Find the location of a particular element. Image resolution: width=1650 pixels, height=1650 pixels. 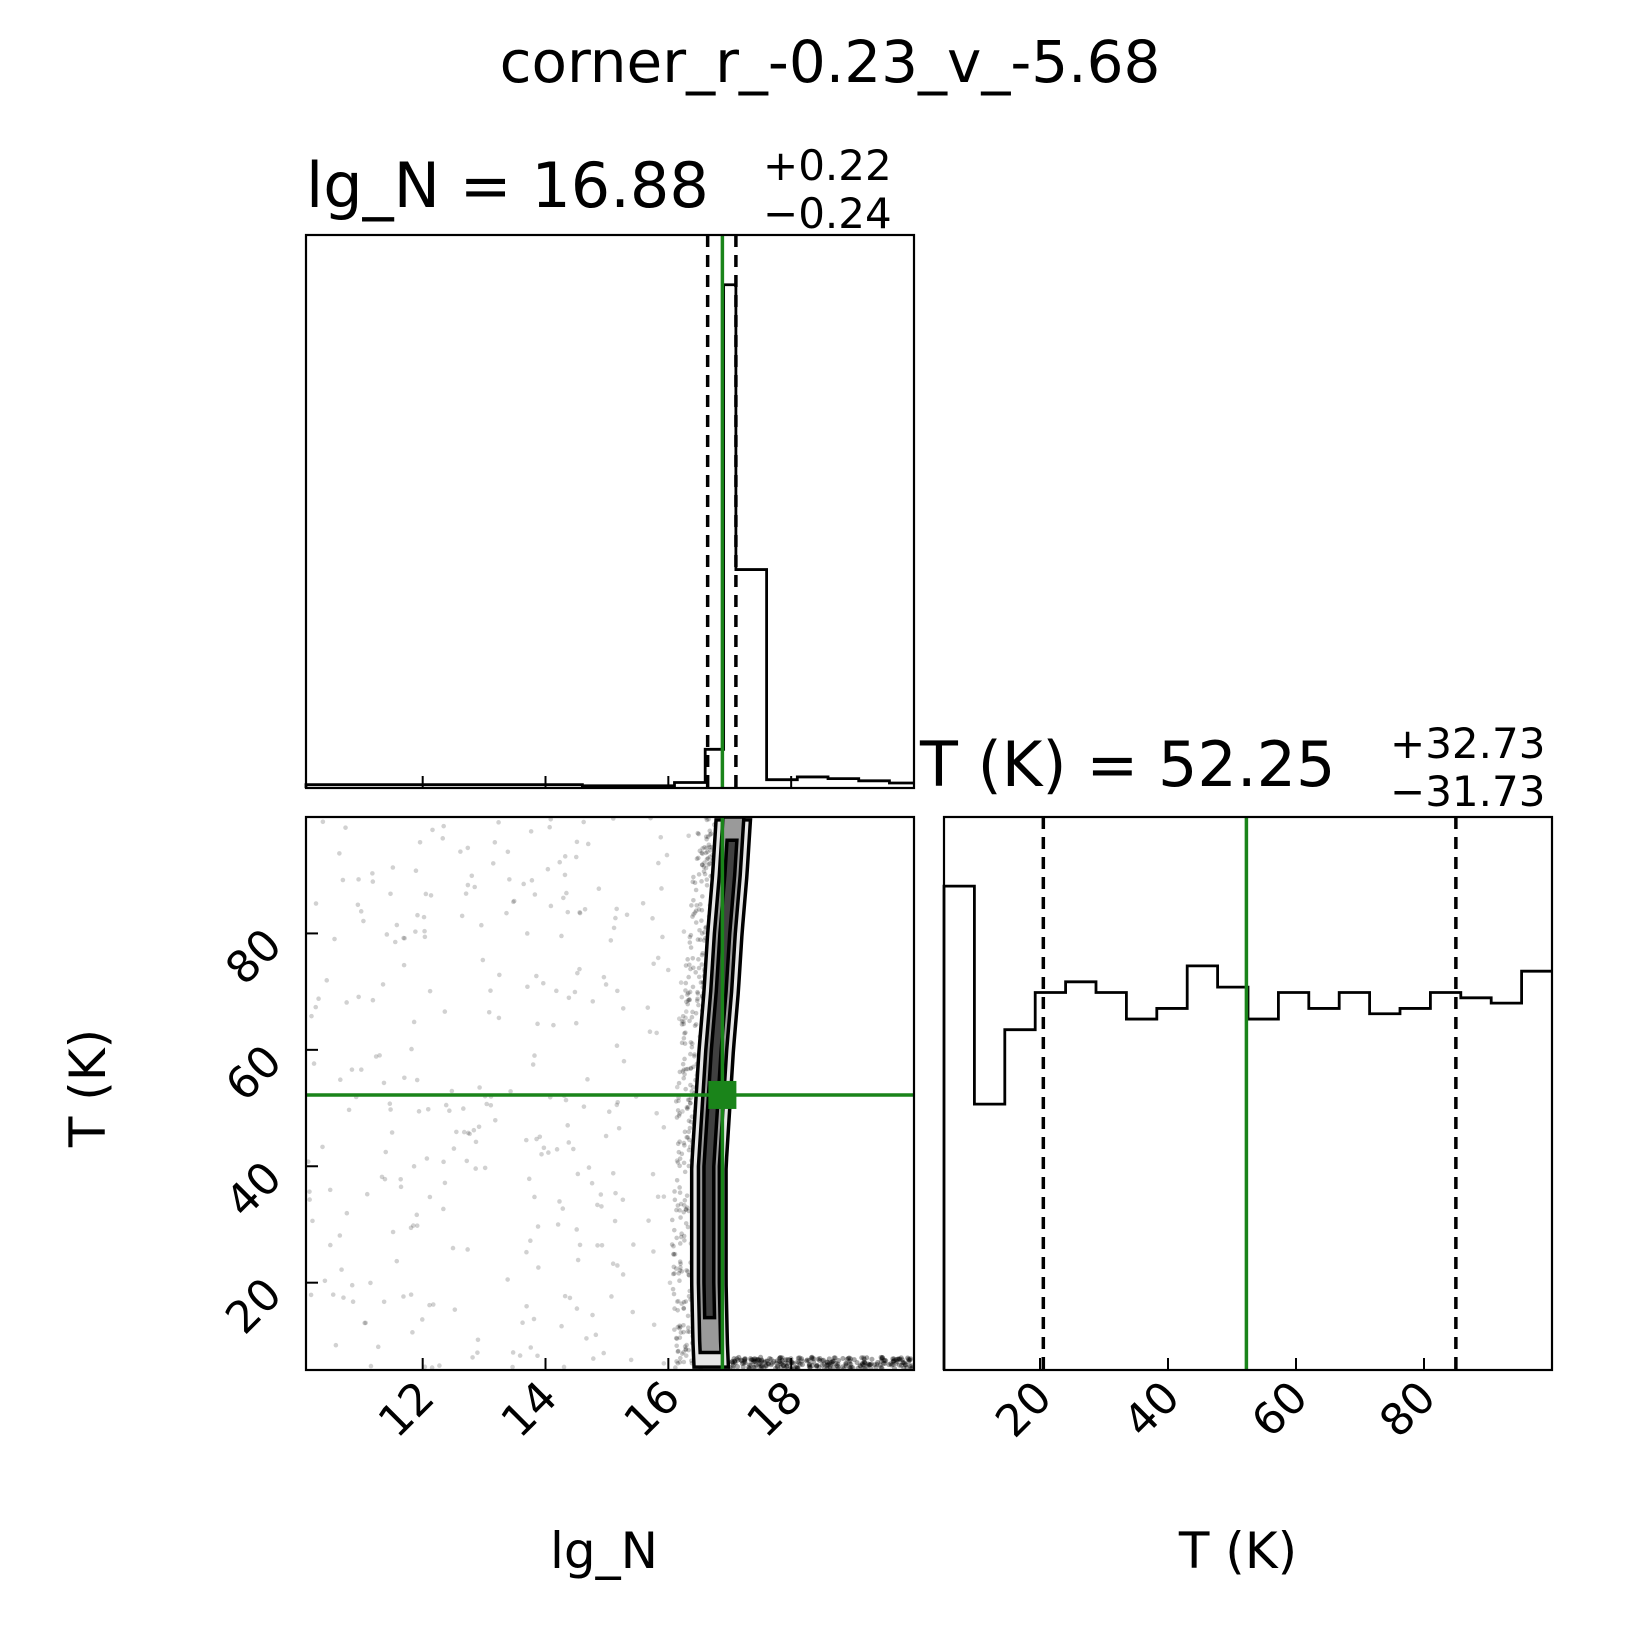

x-axis-label-lgN: lg_N is located at coordinates (604, 1551).